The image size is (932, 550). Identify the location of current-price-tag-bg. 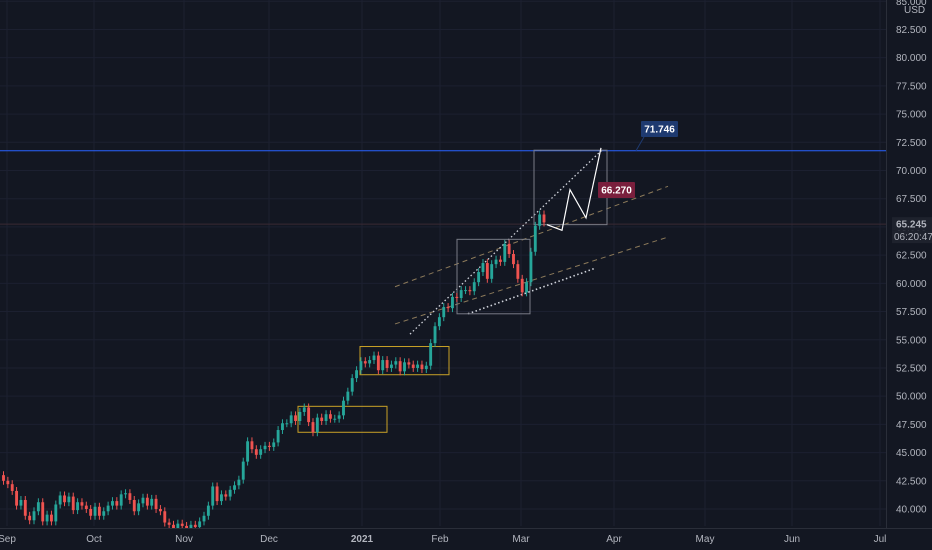
(912, 224).